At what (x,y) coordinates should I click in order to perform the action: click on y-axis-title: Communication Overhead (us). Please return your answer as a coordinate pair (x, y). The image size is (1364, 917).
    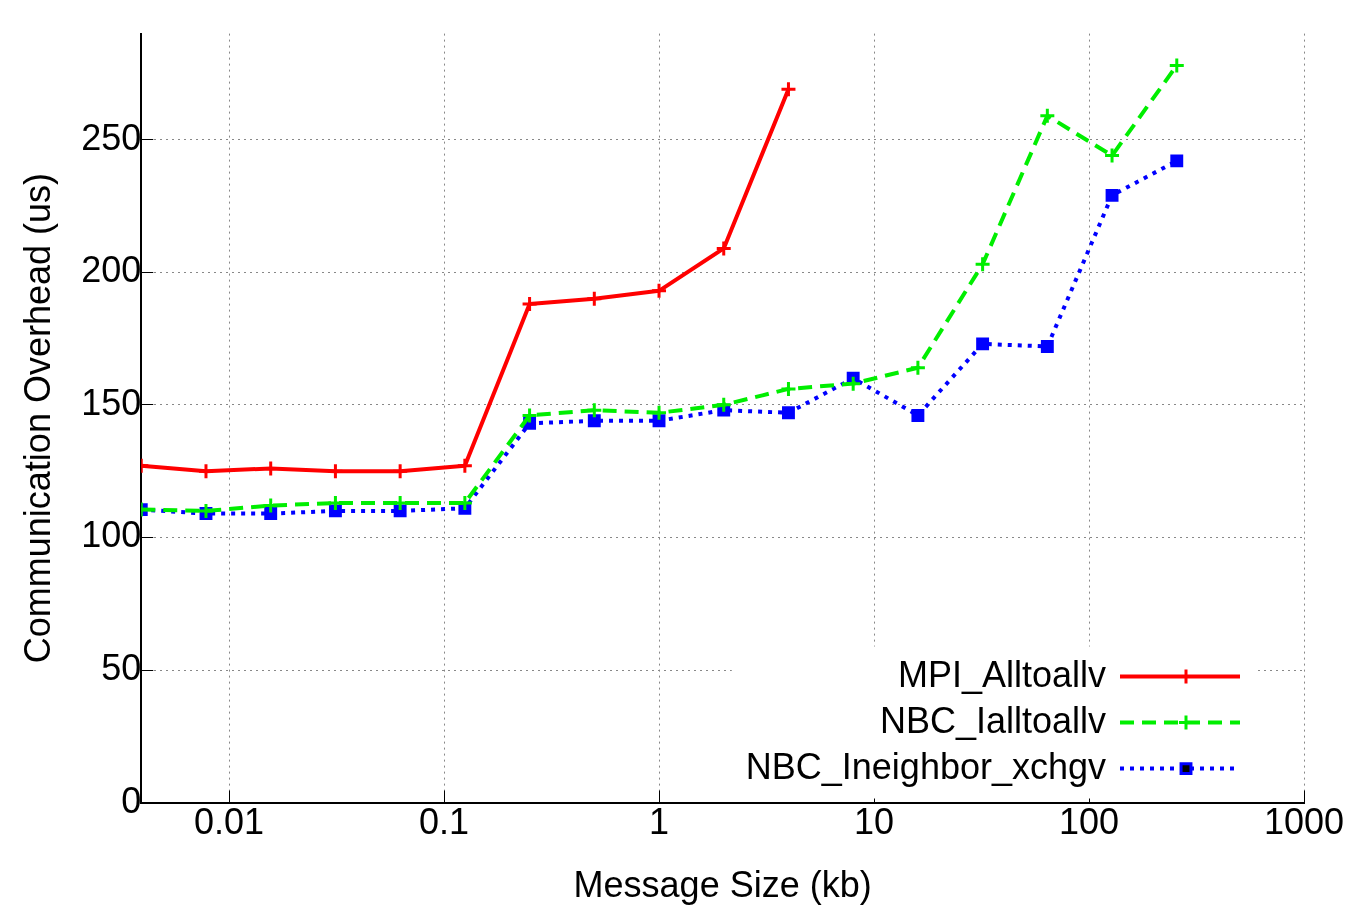
    Looking at the image, I should click on (37, 418).